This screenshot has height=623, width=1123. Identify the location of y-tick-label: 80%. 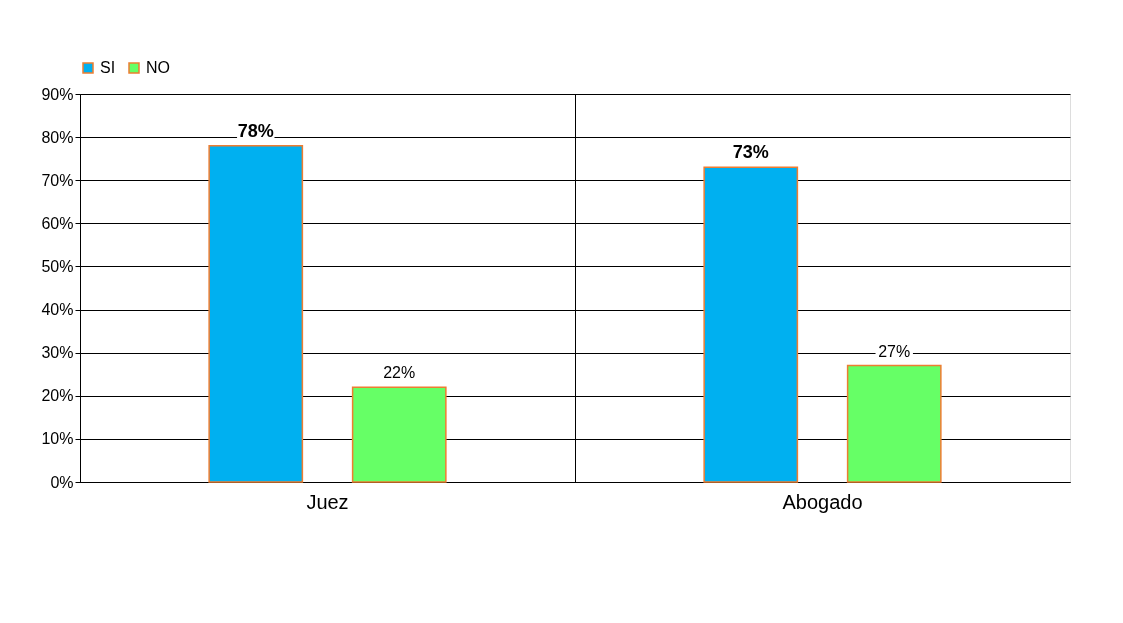
(57, 137).